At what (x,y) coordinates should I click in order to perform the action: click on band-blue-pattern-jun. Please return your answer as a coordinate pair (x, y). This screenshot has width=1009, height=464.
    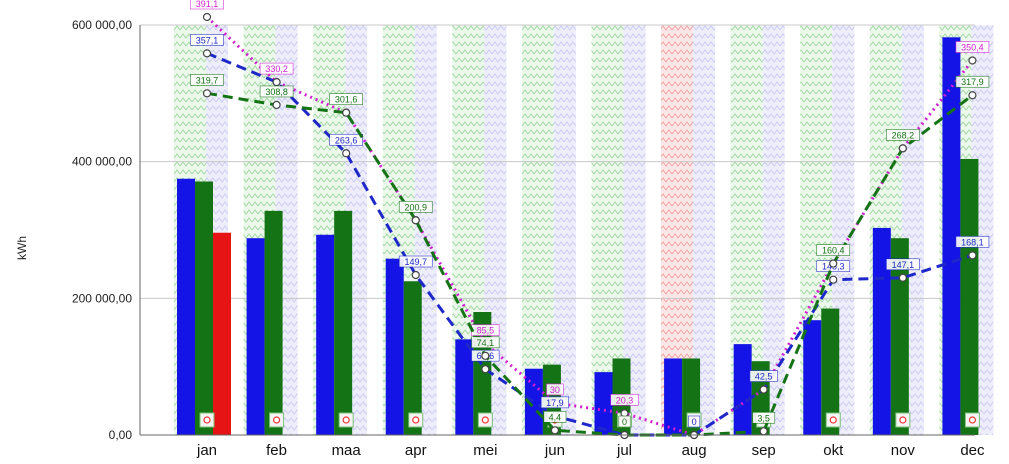
    Looking at the image, I should click on (564, 230).